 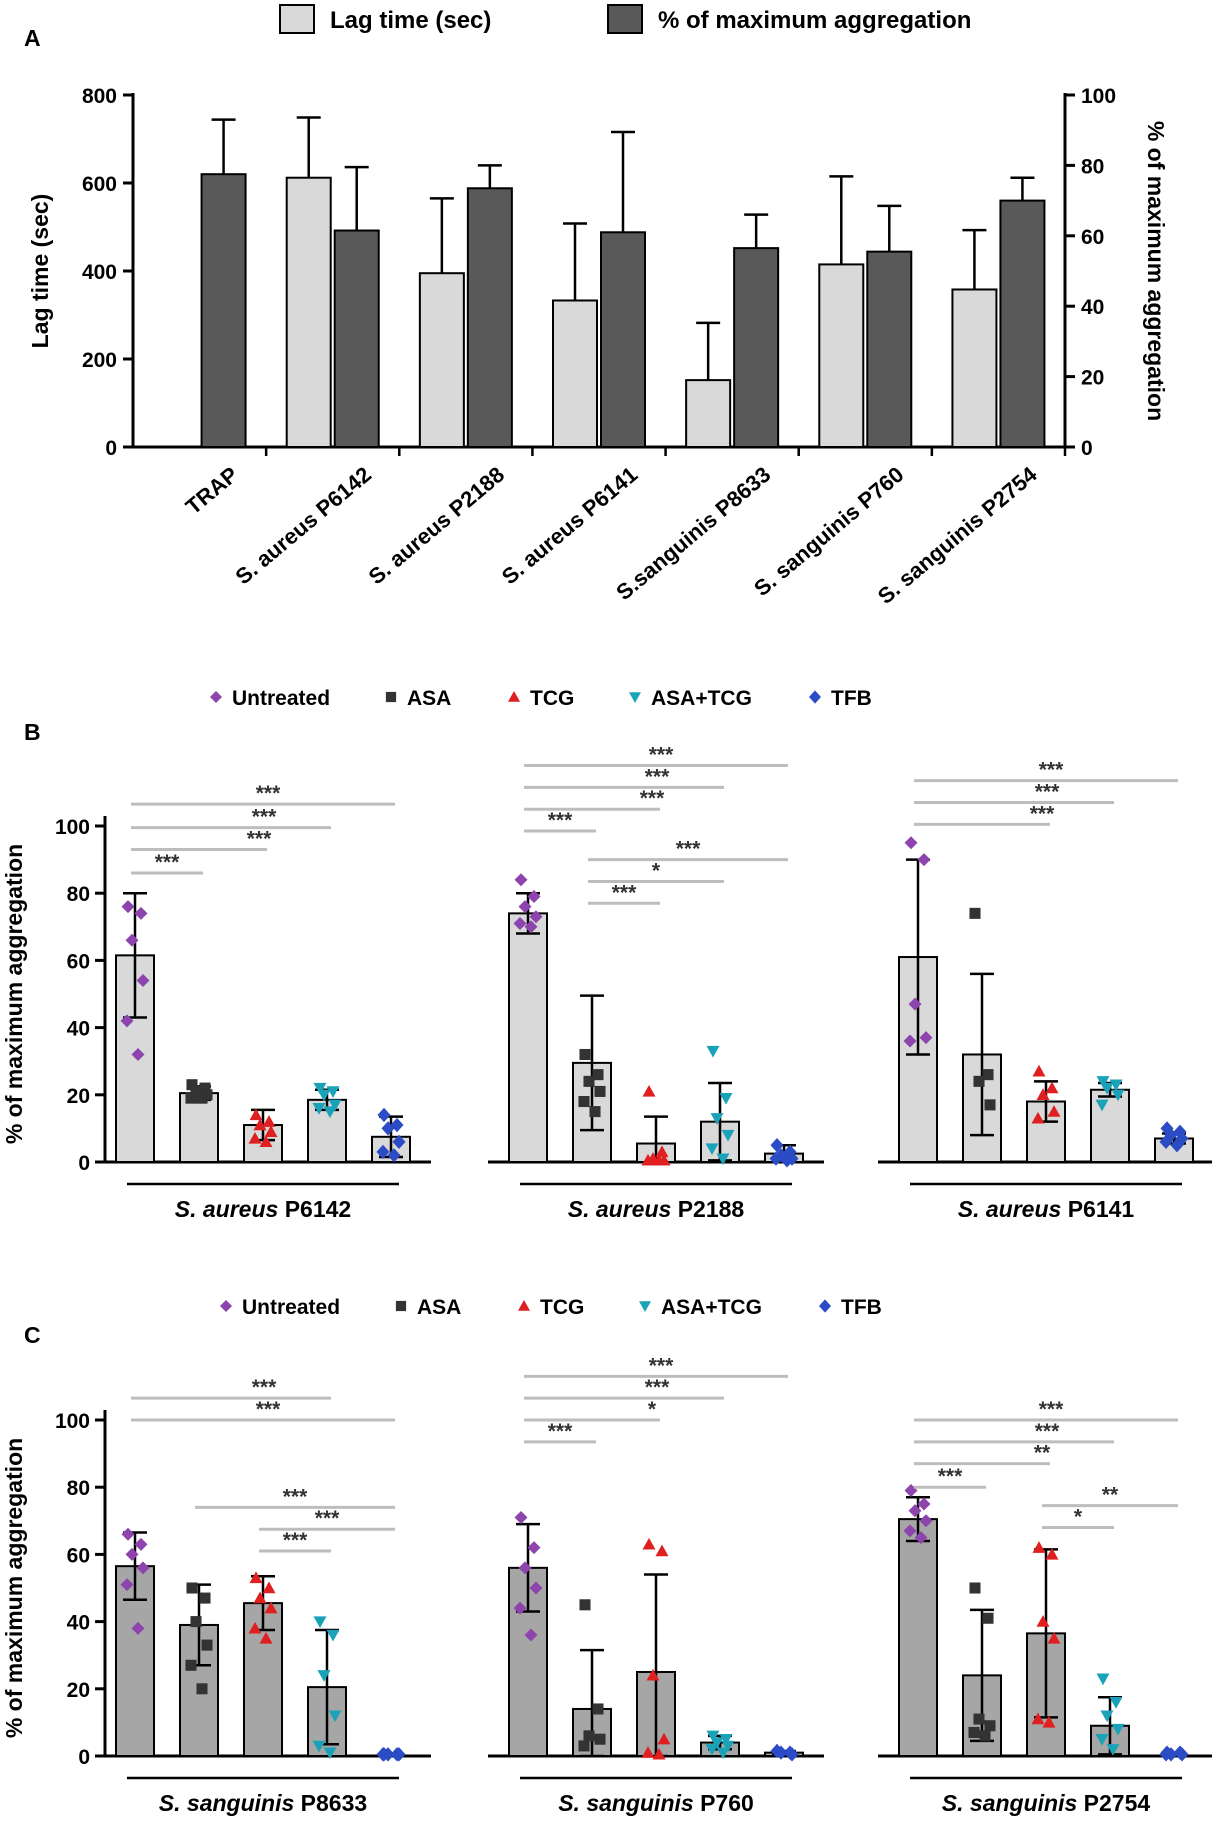 What do you see at coordinates (623, 339) in the screenshot?
I see `aggregation-bar-s-aureus-p6141` at bounding box center [623, 339].